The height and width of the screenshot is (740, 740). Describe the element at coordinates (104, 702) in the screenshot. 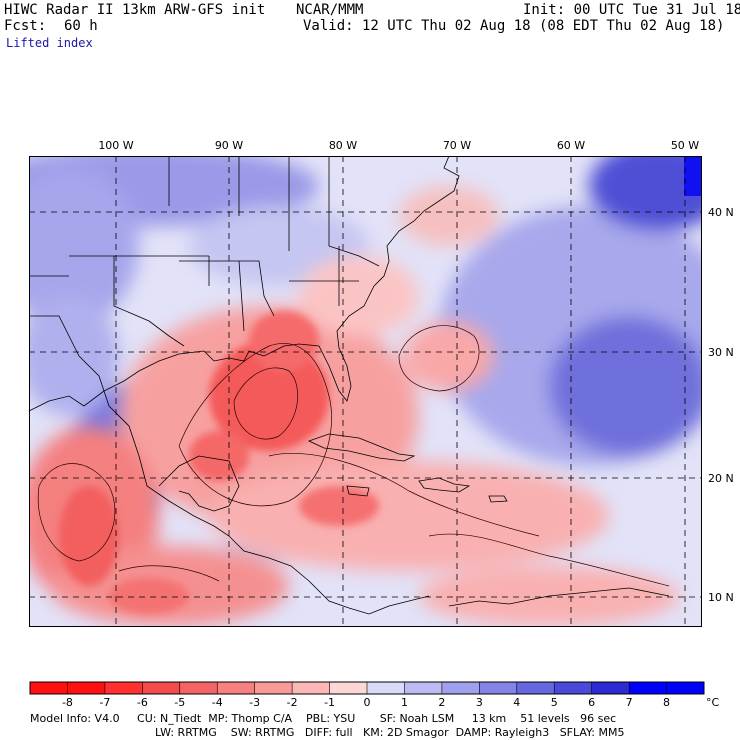

I see `legend-tick-label: -7` at that location.